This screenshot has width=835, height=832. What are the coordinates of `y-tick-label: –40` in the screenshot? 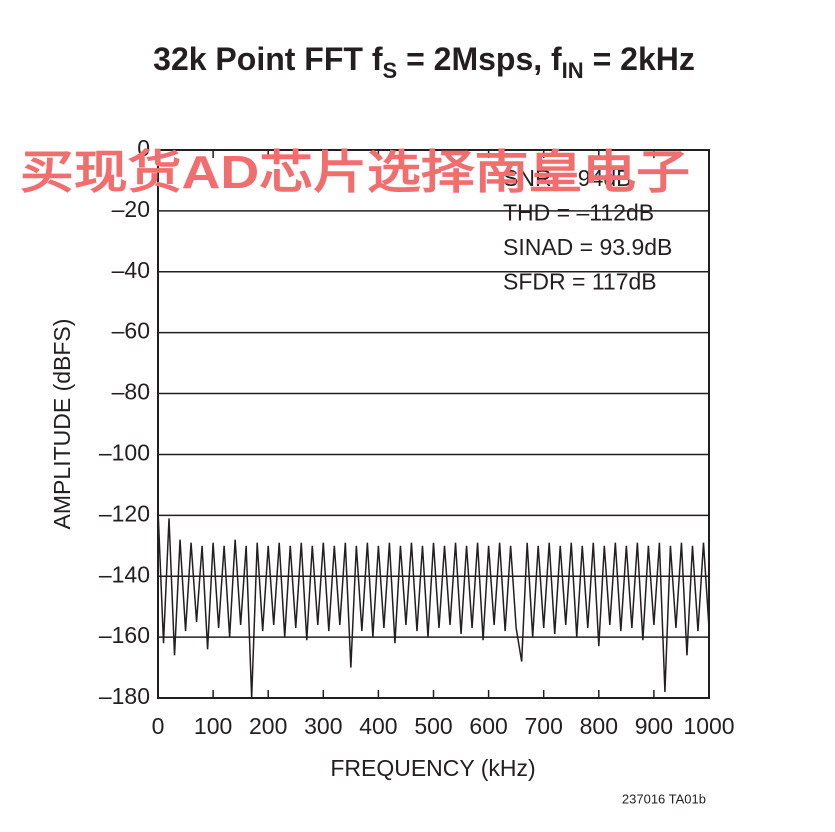 It's located at (131, 270).